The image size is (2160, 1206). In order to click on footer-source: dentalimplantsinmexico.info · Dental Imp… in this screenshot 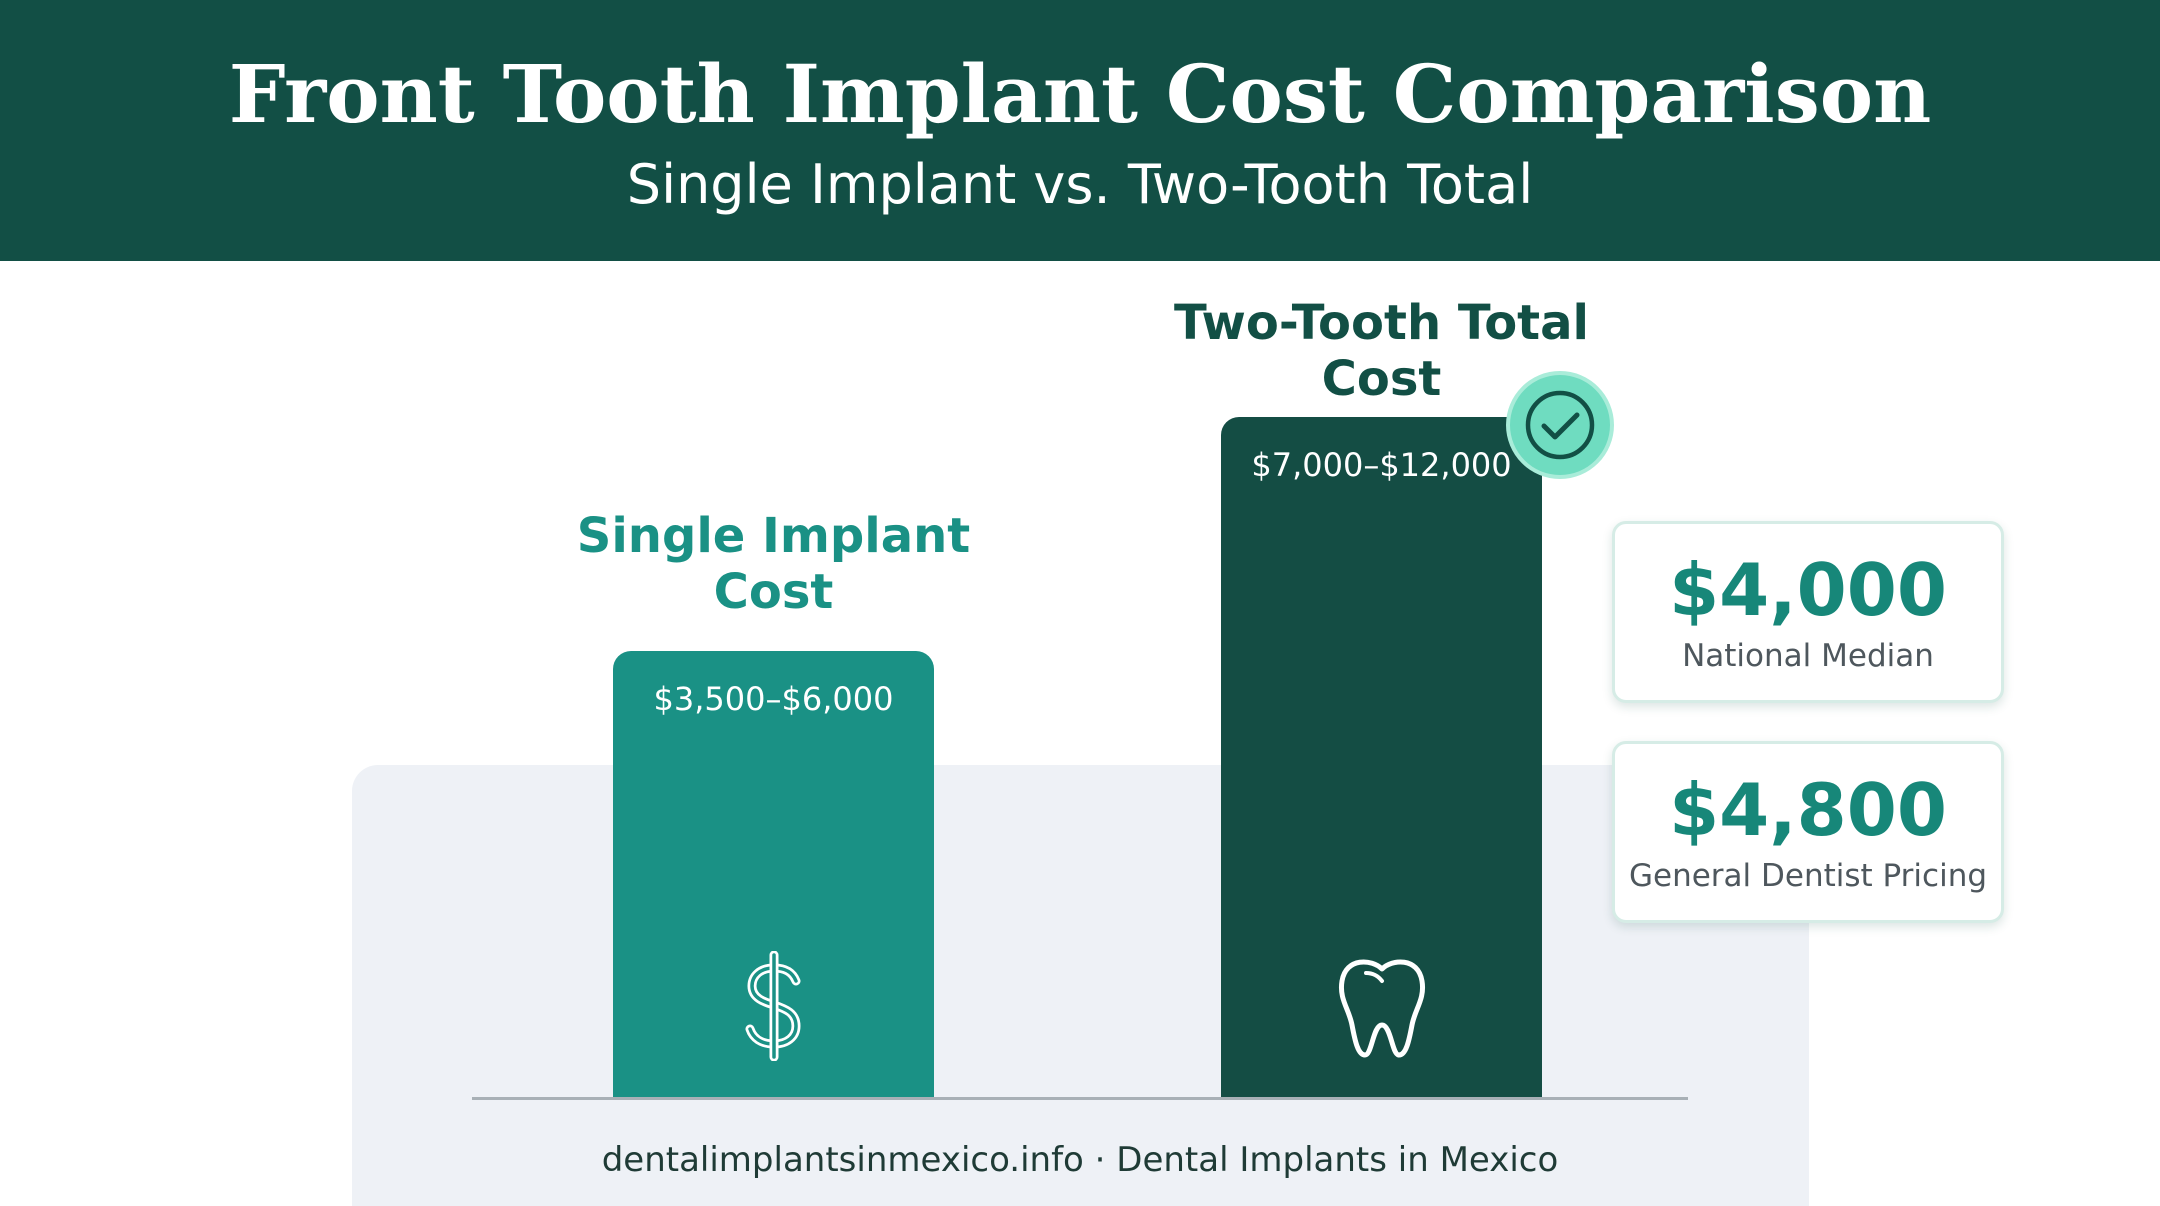, I will do `click(1080, 1160)`.